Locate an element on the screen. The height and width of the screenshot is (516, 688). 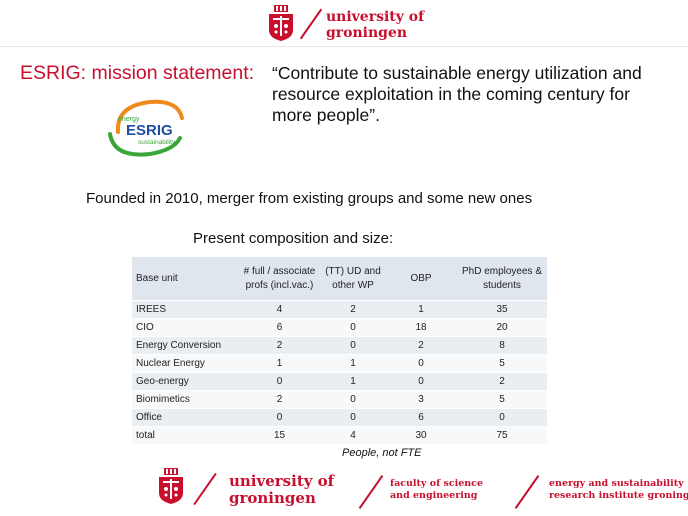
table-header-cell: Base unit is located at coordinates (185, 279).